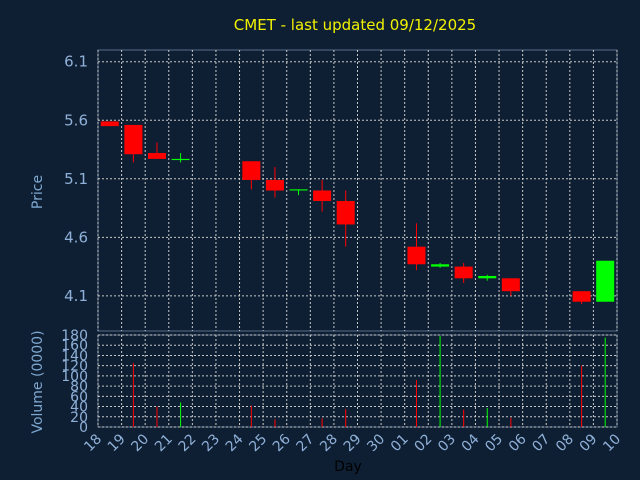 This screenshot has height=480, width=640. Describe the element at coordinates (348, 467) in the screenshot. I see `x-axis-label: Day` at that location.